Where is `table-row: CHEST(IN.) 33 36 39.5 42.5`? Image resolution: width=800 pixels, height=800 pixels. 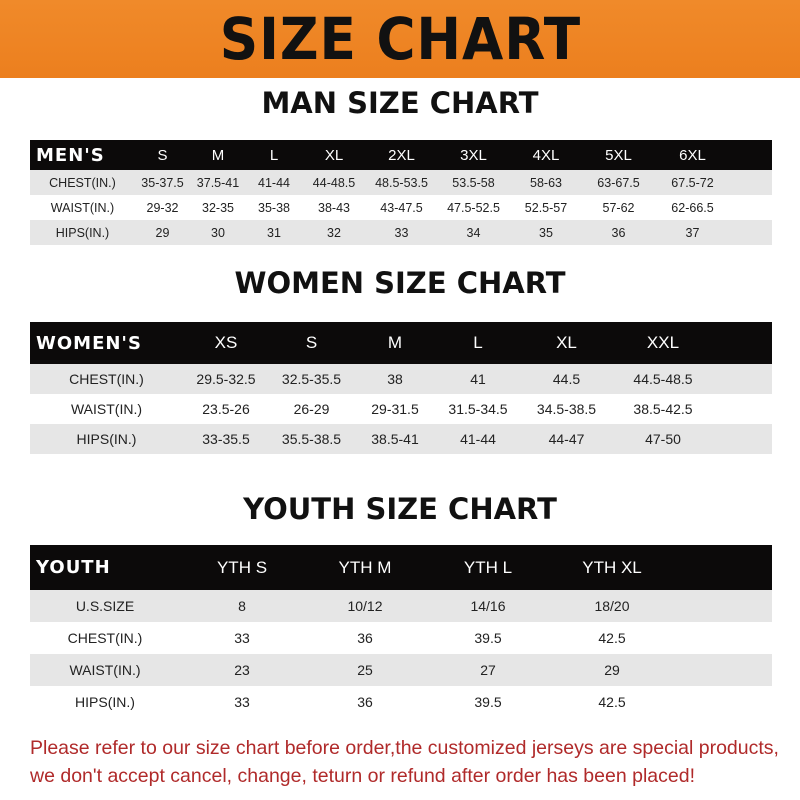
table-row: CHEST(IN.) 33 36 39.5 42.5 is located at coordinates (401, 638).